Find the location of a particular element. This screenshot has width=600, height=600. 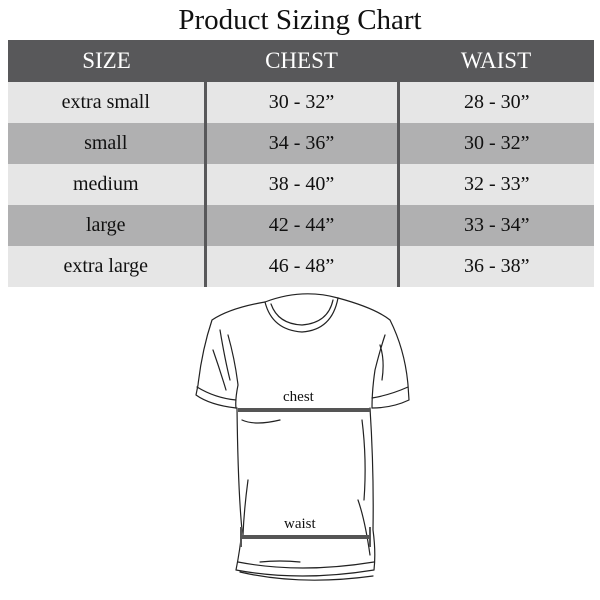

size-cell: extra small is located at coordinates (106, 102).